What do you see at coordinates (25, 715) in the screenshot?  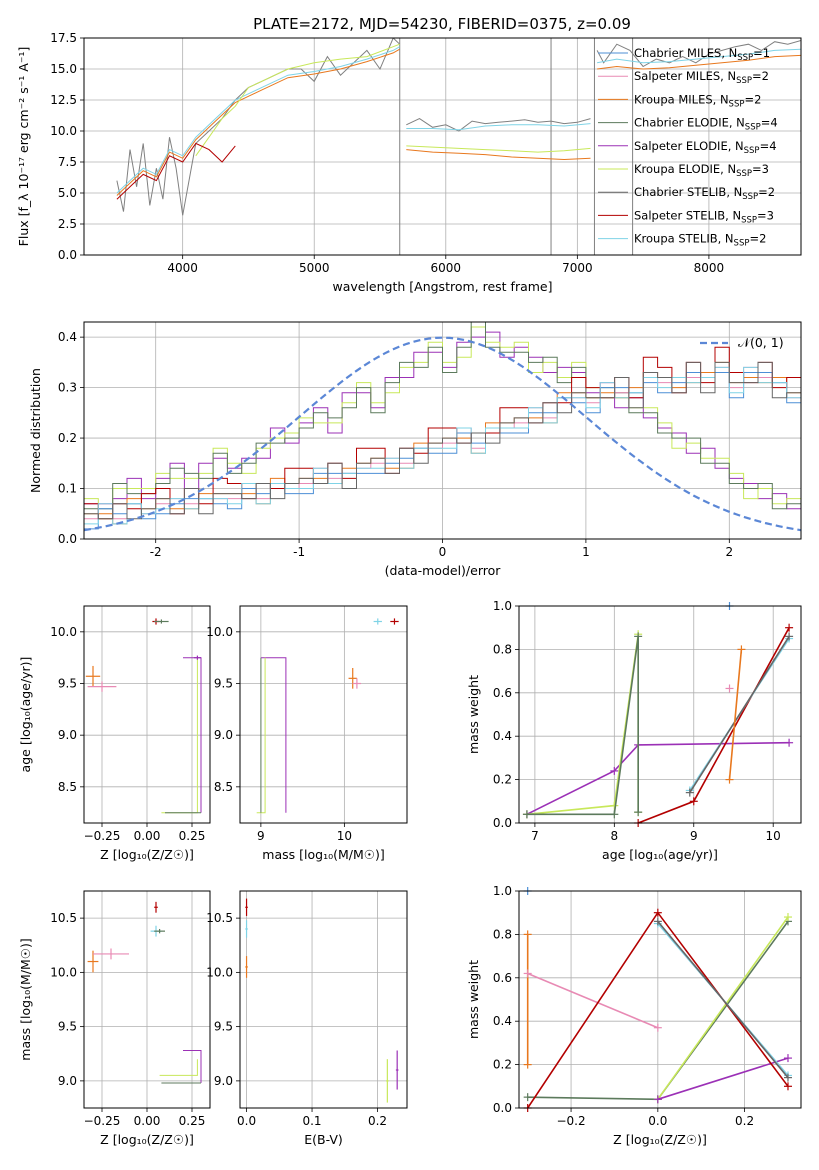 I see `y-axis-label: age [log₁₀(age/yr)]` at bounding box center [25, 715].